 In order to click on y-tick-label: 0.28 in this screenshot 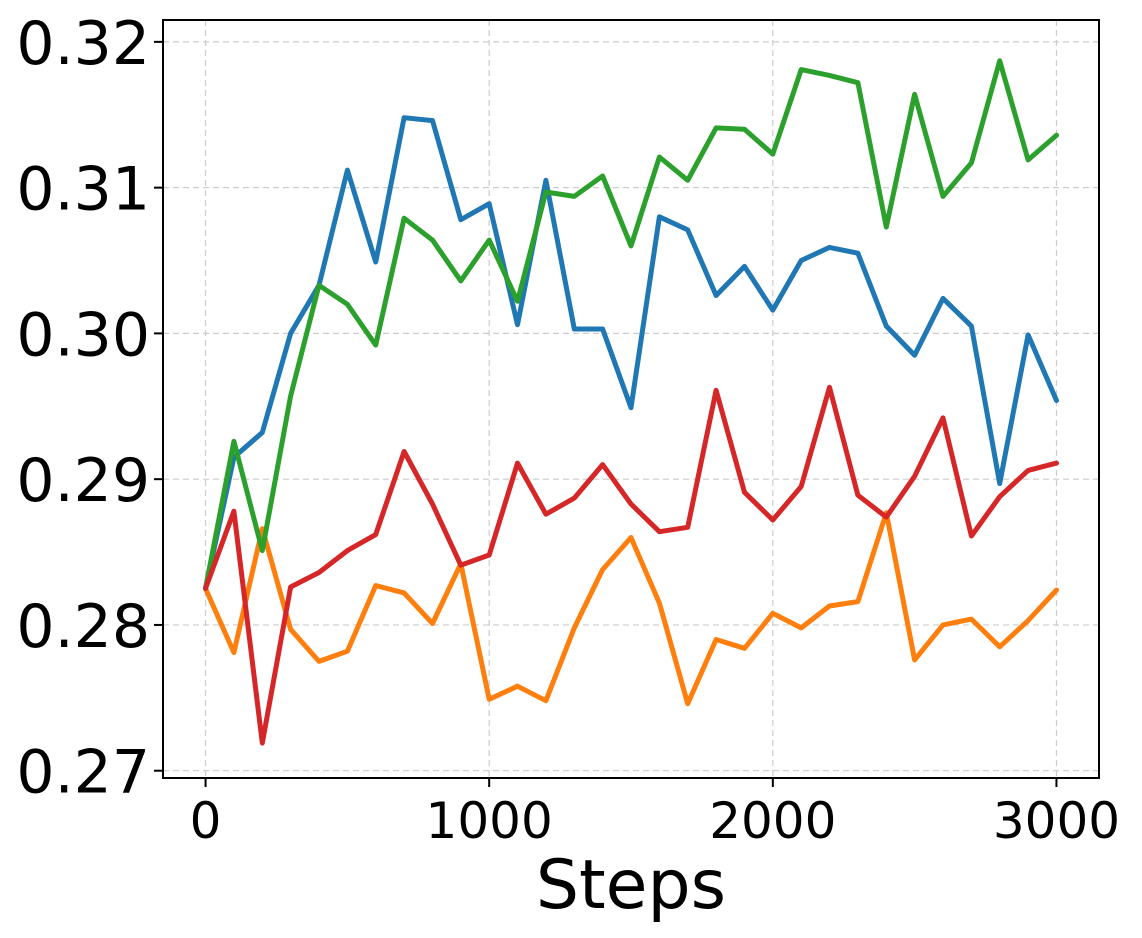, I will do `click(83, 627)`.